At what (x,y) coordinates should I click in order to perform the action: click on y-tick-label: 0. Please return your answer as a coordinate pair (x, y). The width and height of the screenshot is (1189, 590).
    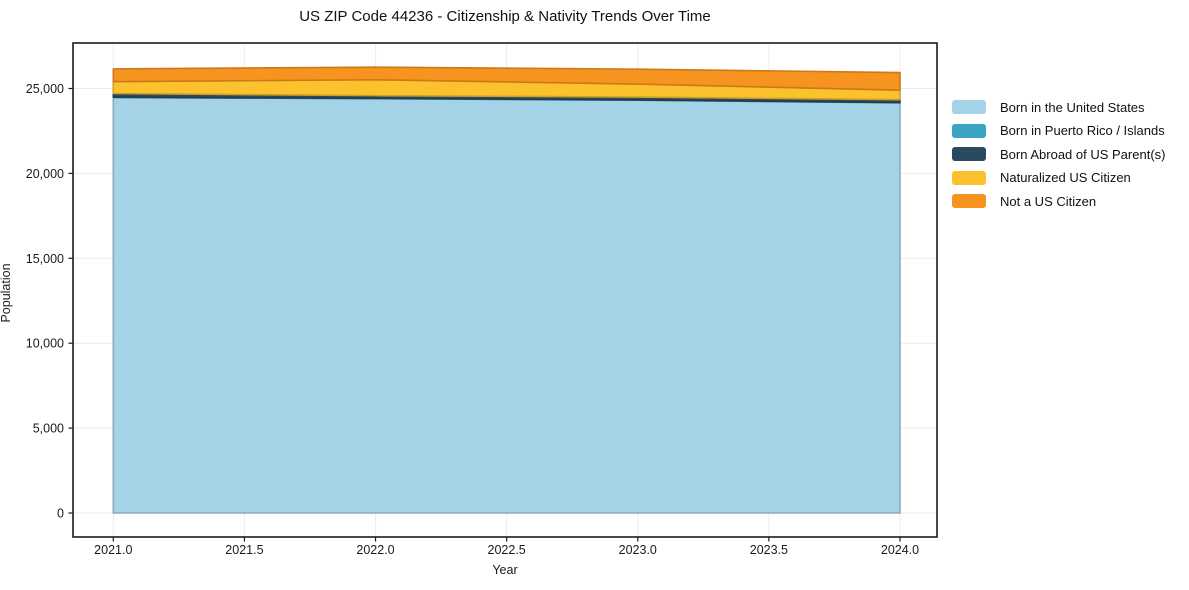
    Looking at the image, I should click on (60, 514).